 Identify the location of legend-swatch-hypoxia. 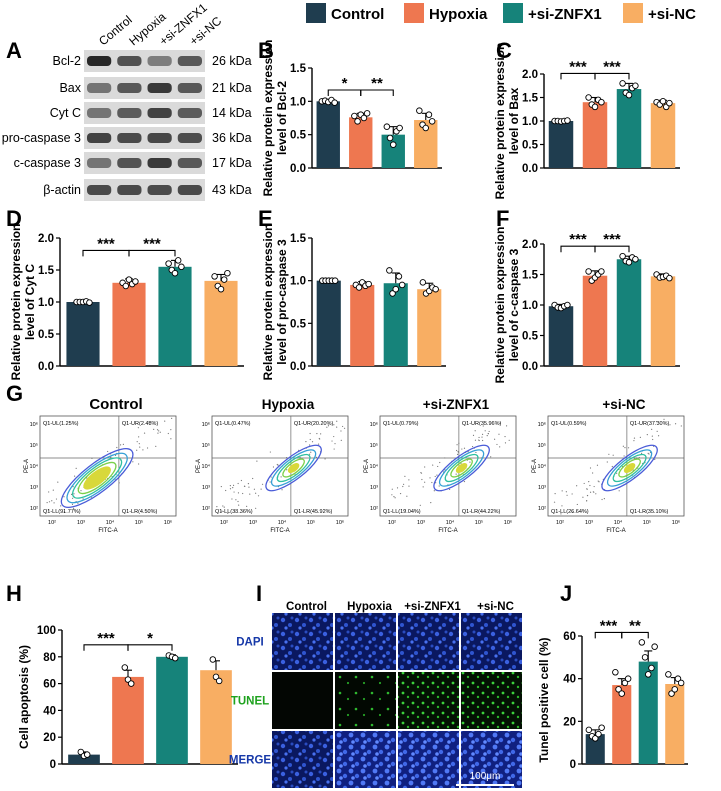
(414, 13).